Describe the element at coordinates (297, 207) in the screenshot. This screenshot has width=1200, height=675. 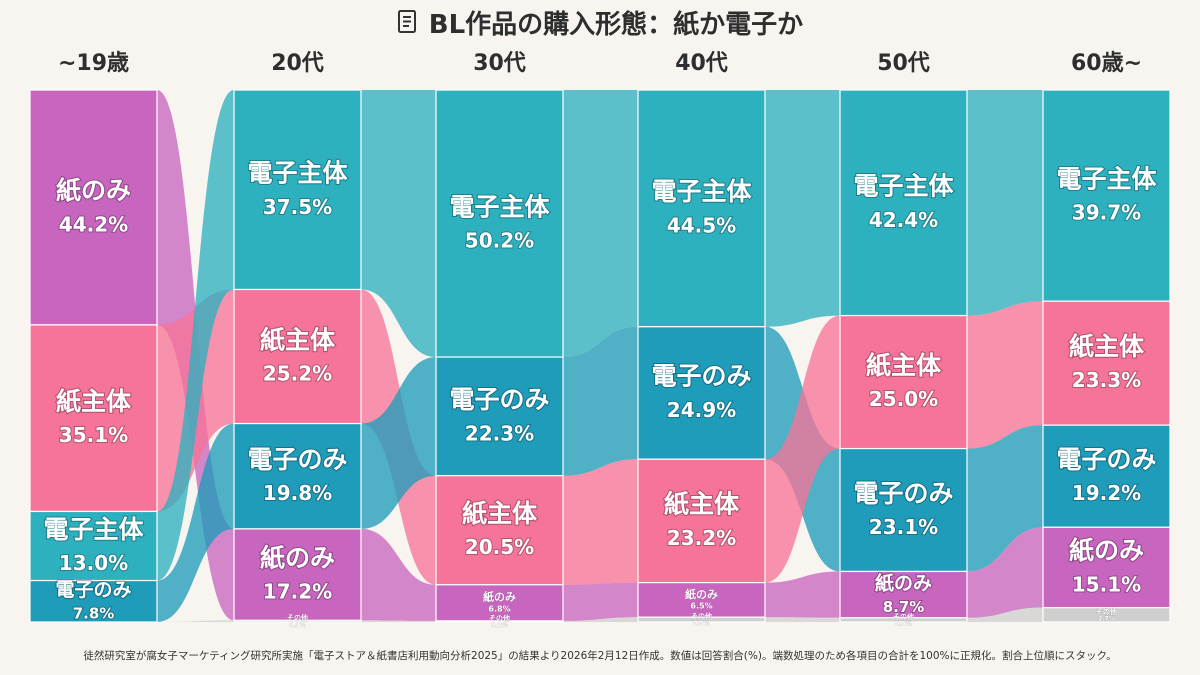
I see `segment-value-label: 37.5%` at that location.